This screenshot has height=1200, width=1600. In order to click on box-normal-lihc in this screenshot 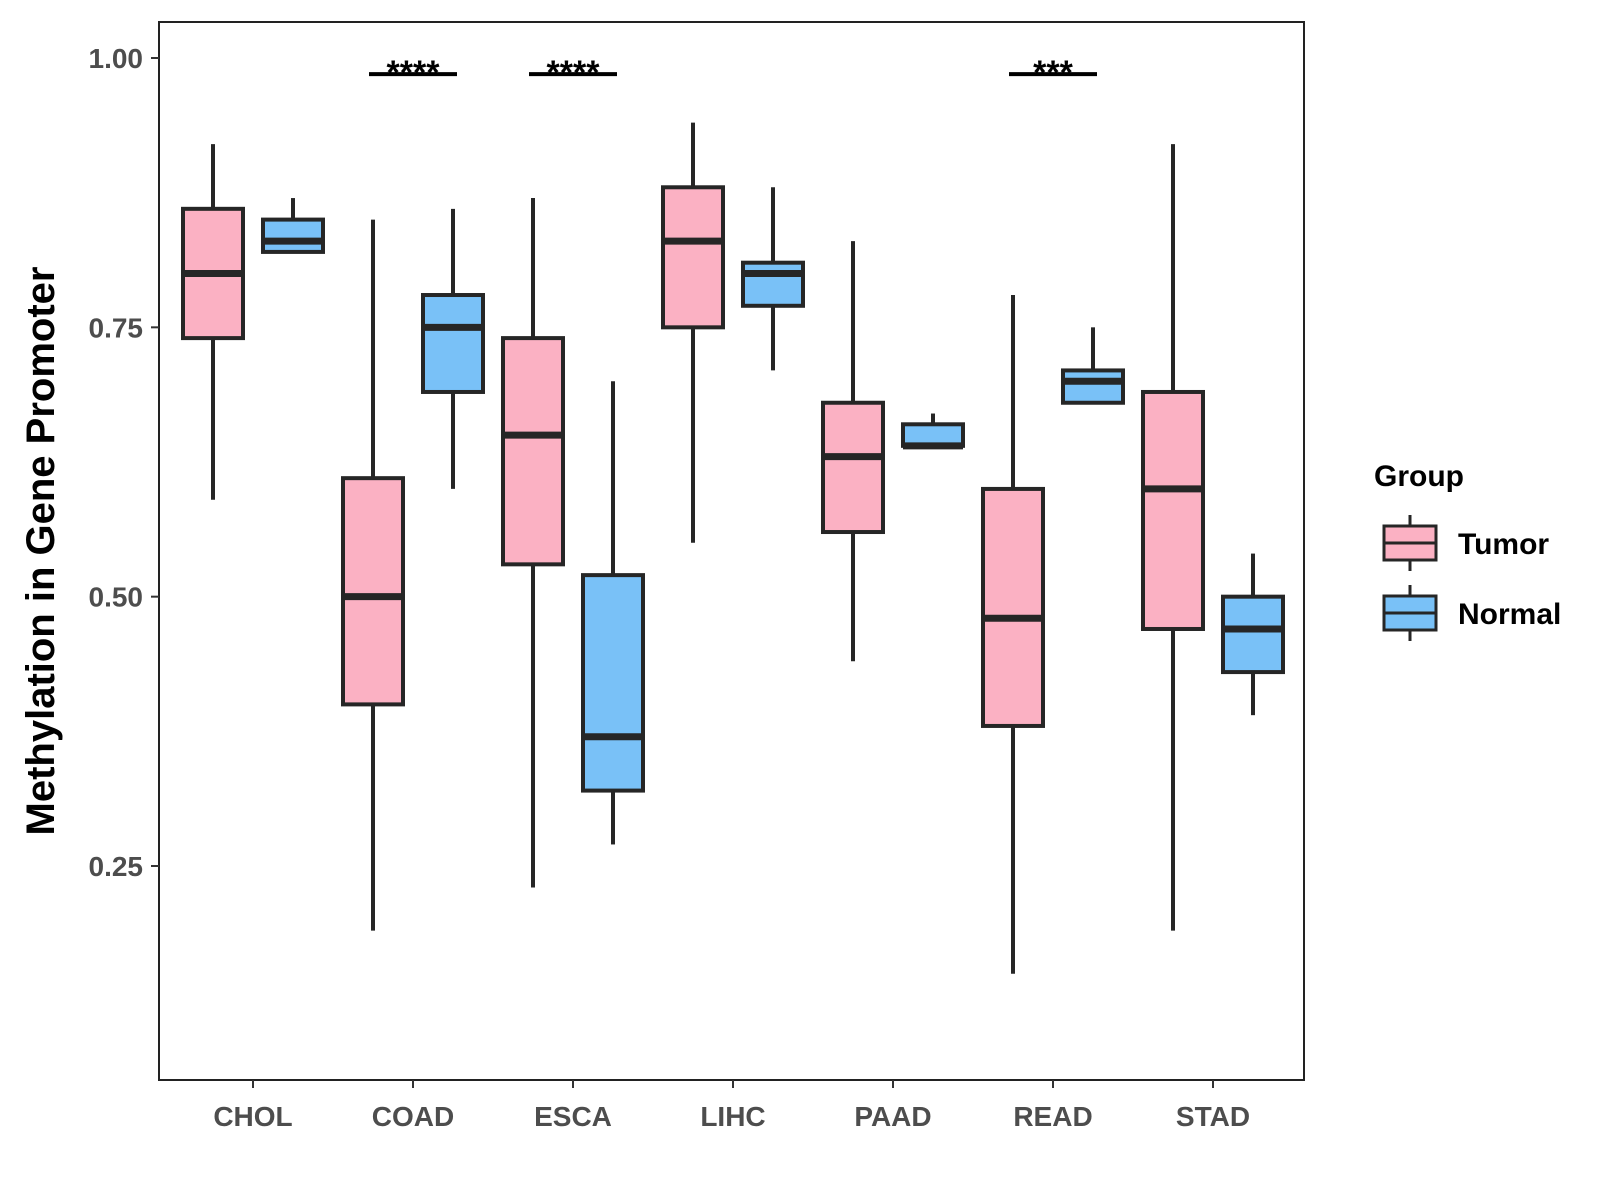, I will do `click(773, 279)`.